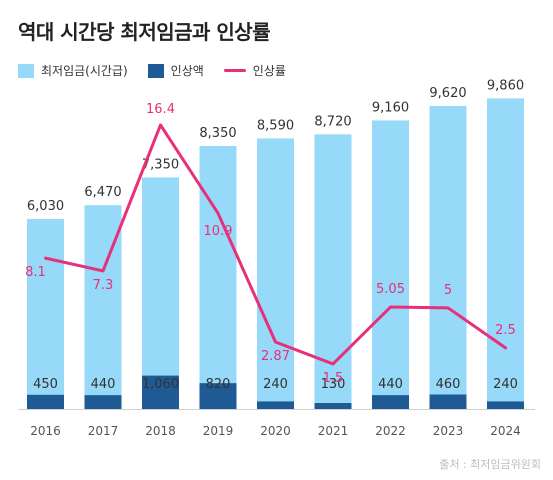 This screenshot has height=480, width=553. I want to click on increase-label-2024: 240, so click(505, 384).